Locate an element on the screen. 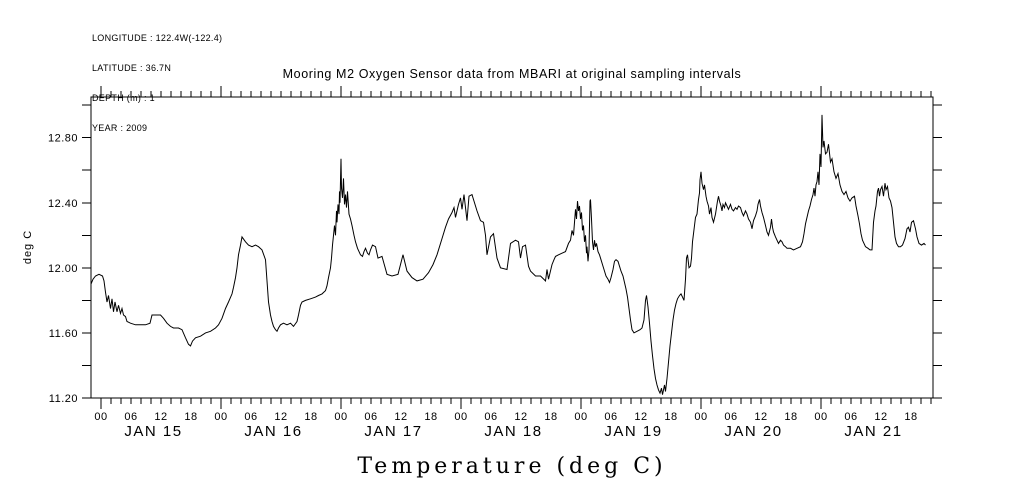 Image resolution: width=1009 pixels, height=504 pixels. x-day-label: JAN 19 is located at coordinates (633, 431).